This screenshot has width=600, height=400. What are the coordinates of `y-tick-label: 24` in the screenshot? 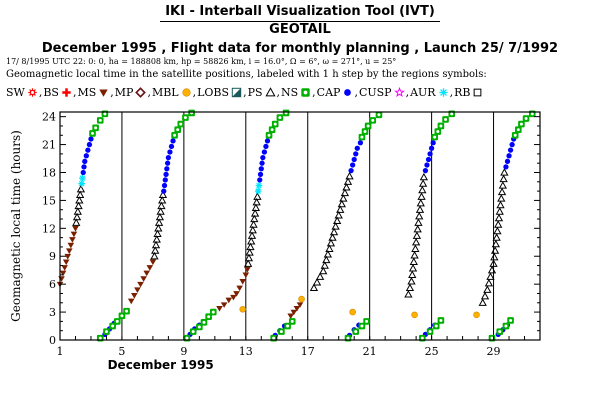 It's located at (49, 117).